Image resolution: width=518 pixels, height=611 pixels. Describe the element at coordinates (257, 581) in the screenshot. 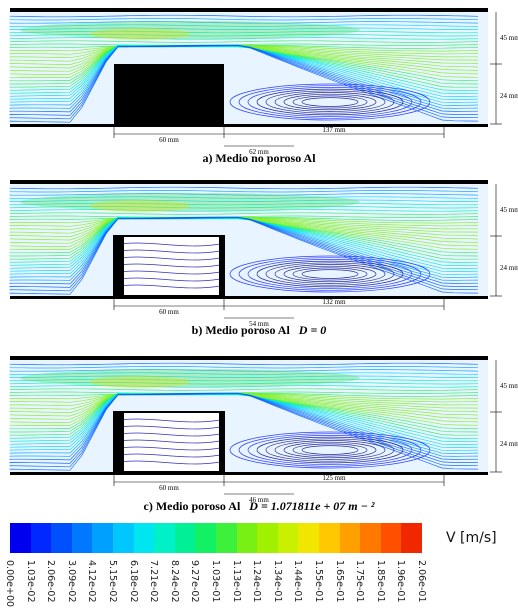

I see `colorbar-tick-label: 1.24e-01` at that location.